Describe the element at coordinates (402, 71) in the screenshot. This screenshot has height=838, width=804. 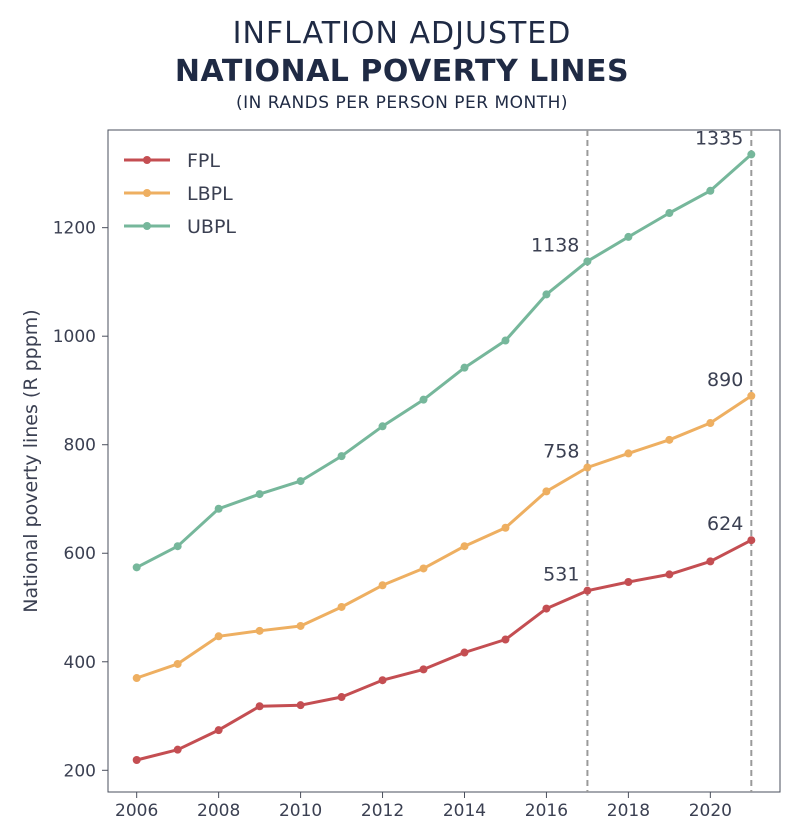
I see `chart-title-line-2: NATIONAL POVERTY LINES` at that location.